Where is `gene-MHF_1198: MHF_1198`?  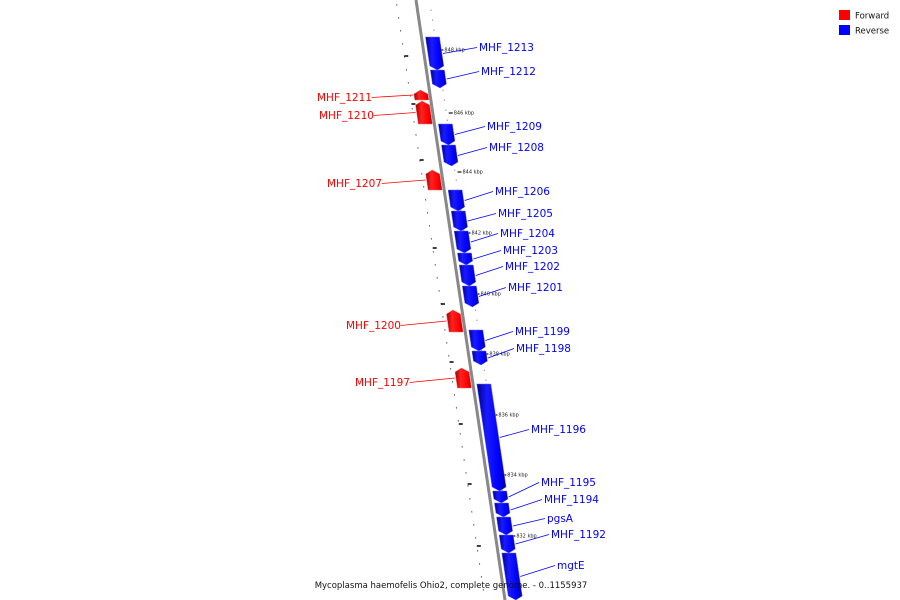 gene-MHF_1198: MHF_1198 is located at coordinates (521, 354).